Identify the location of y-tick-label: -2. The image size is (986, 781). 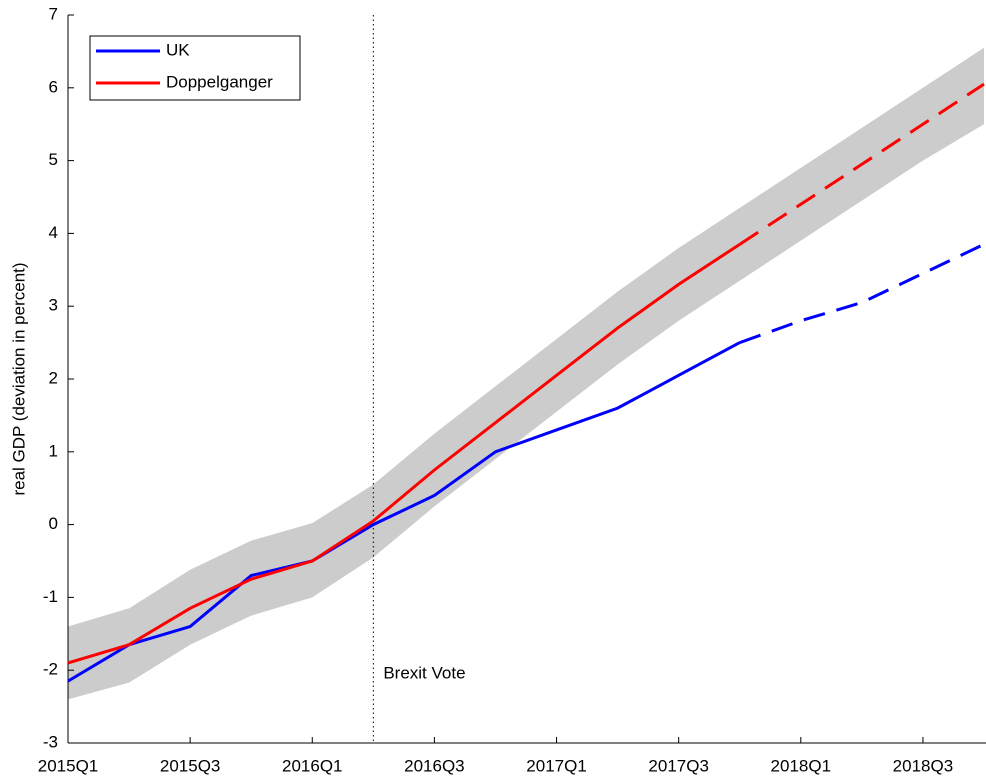
(50, 669).